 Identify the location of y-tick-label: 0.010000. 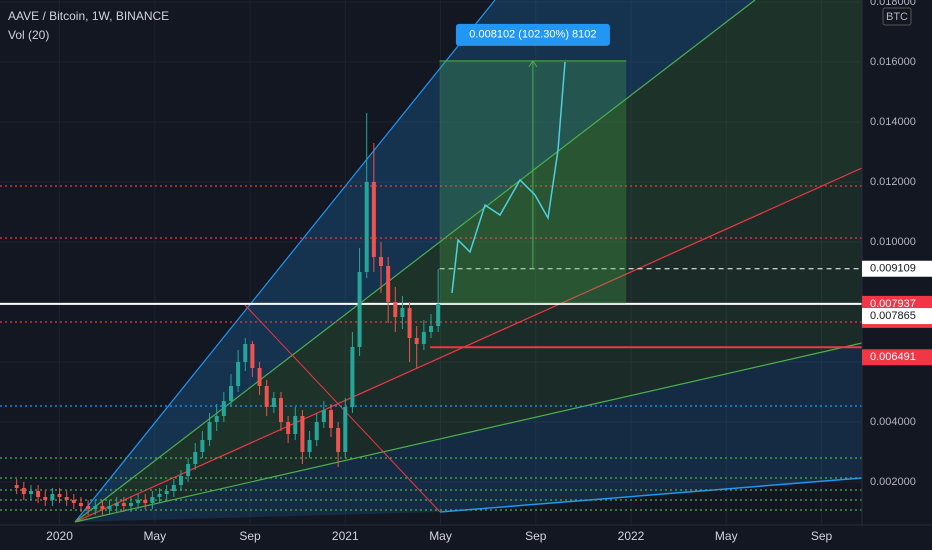
(893, 242).